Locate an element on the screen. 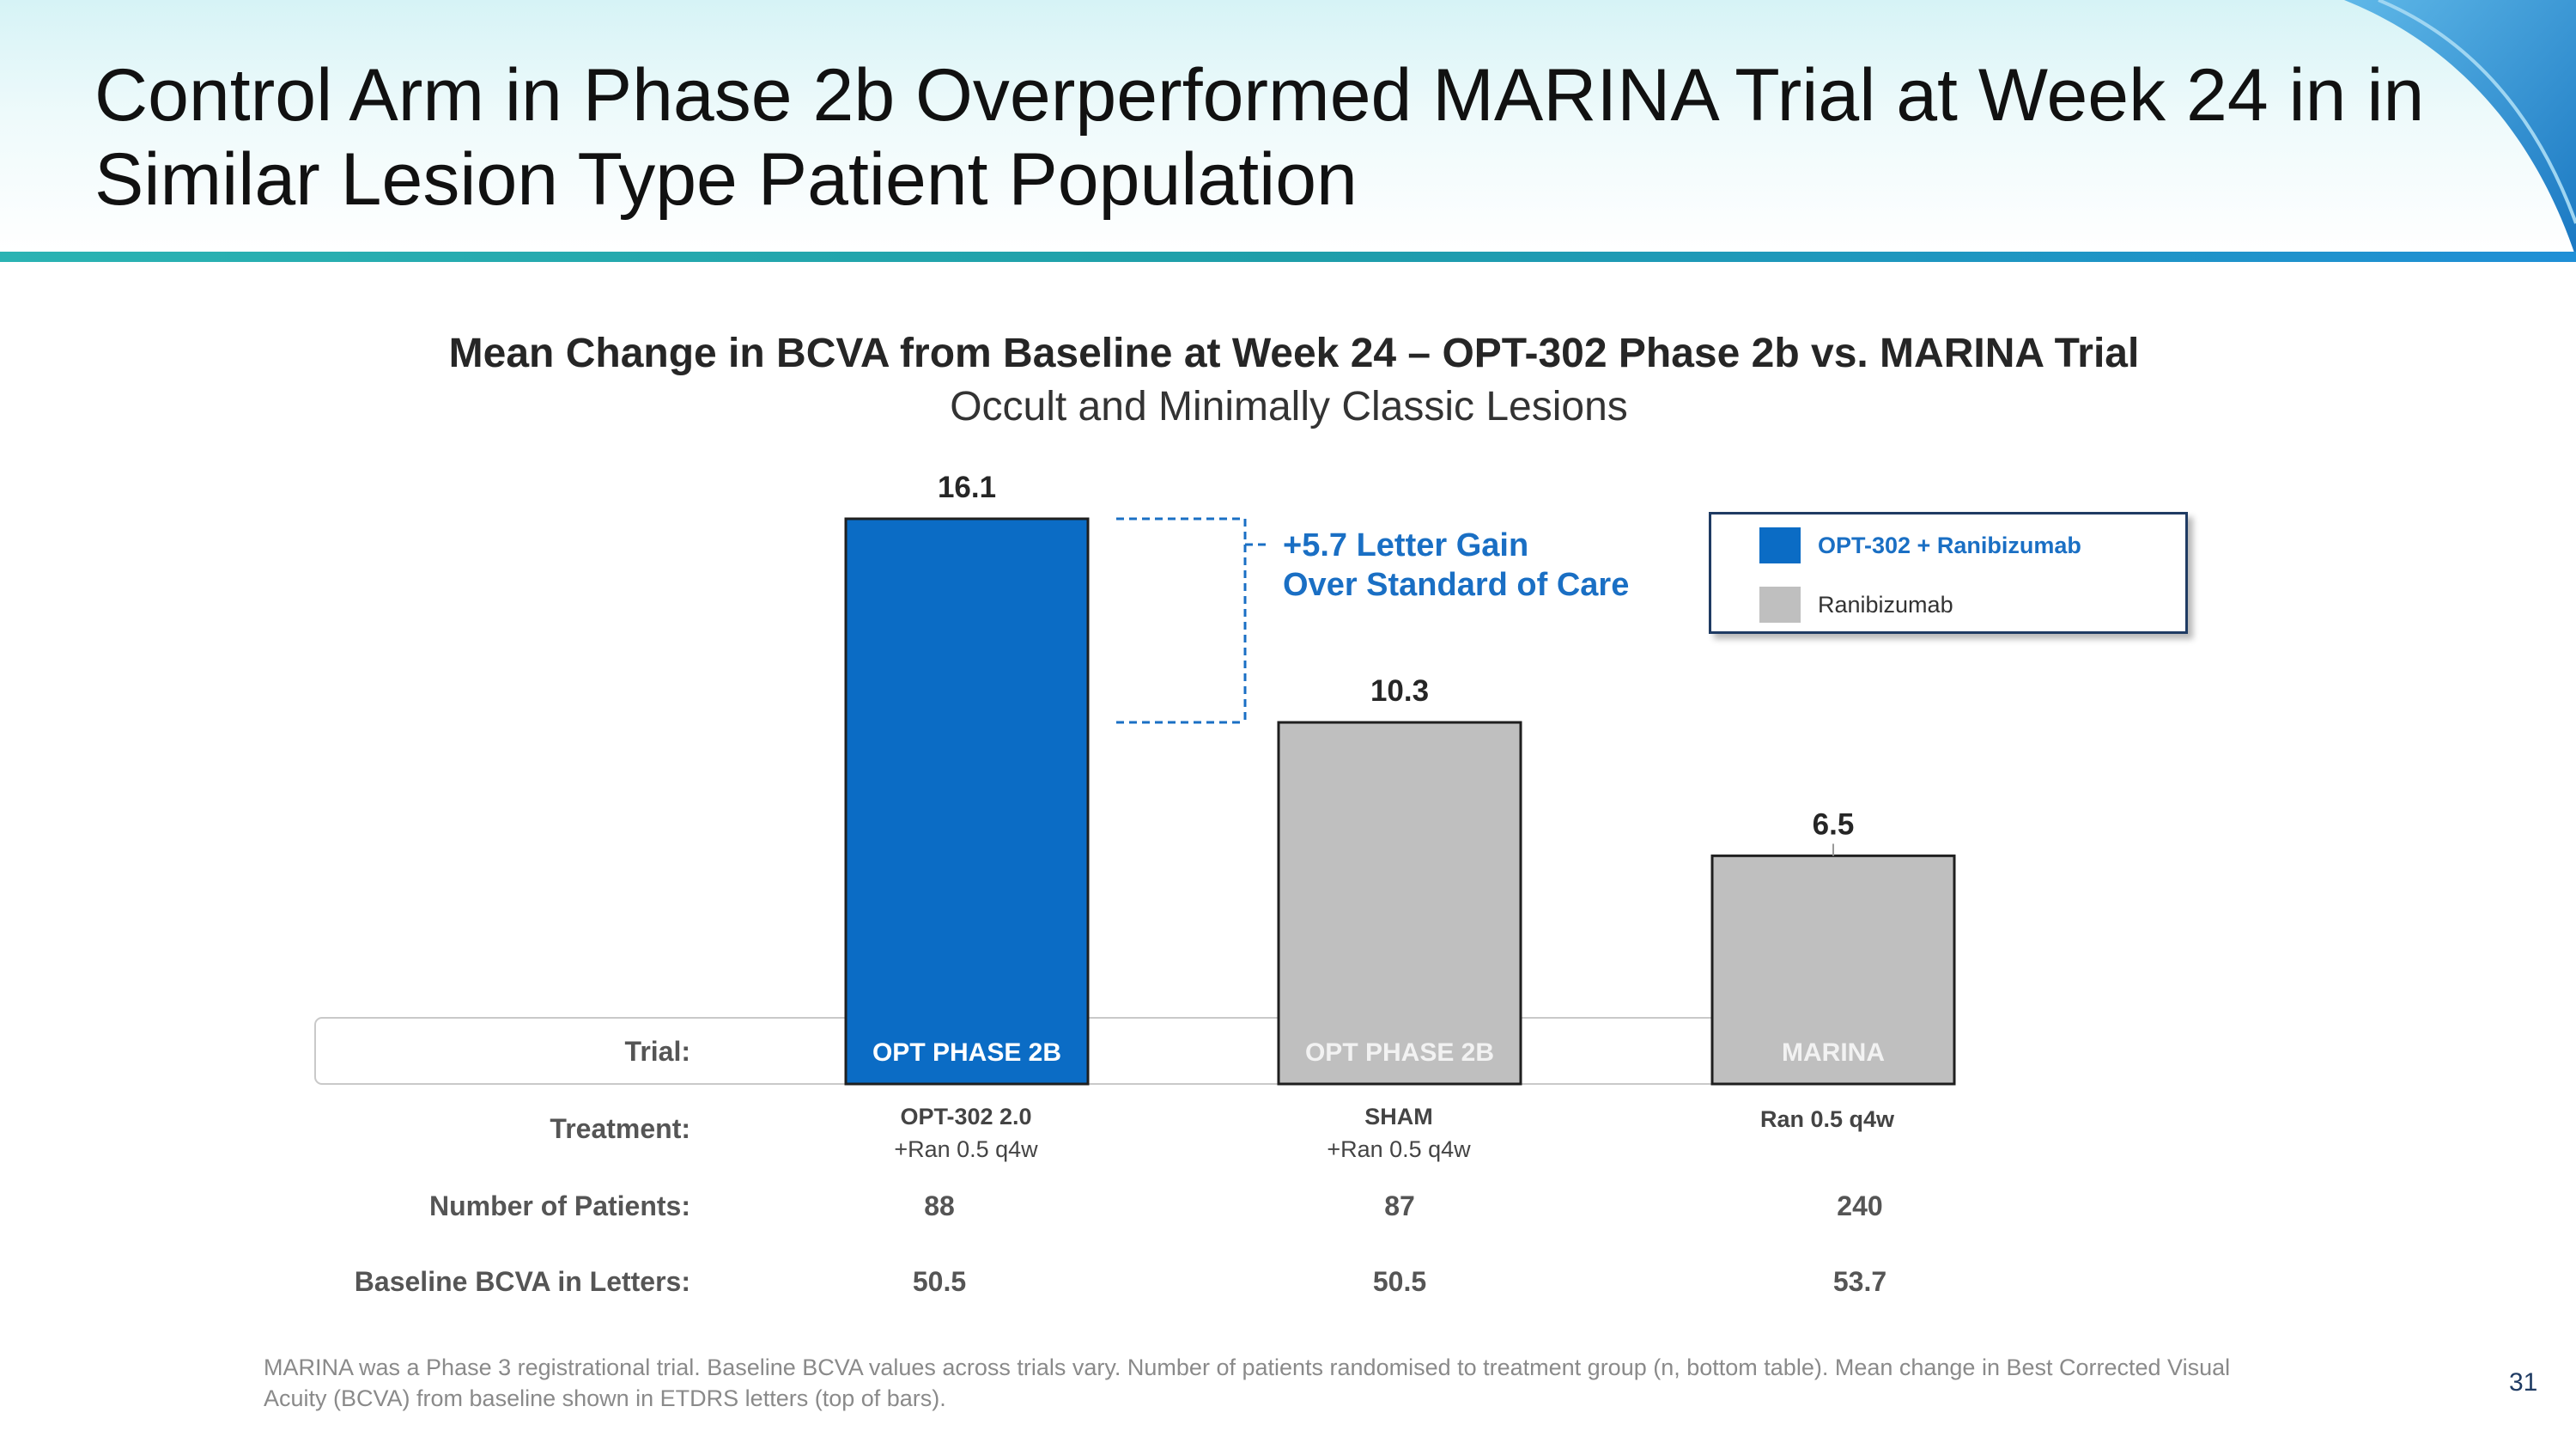 The image size is (2576, 1449). treatment-cell-1-line2: +Ran 0.5 q4w is located at coordinates (966, 1149).